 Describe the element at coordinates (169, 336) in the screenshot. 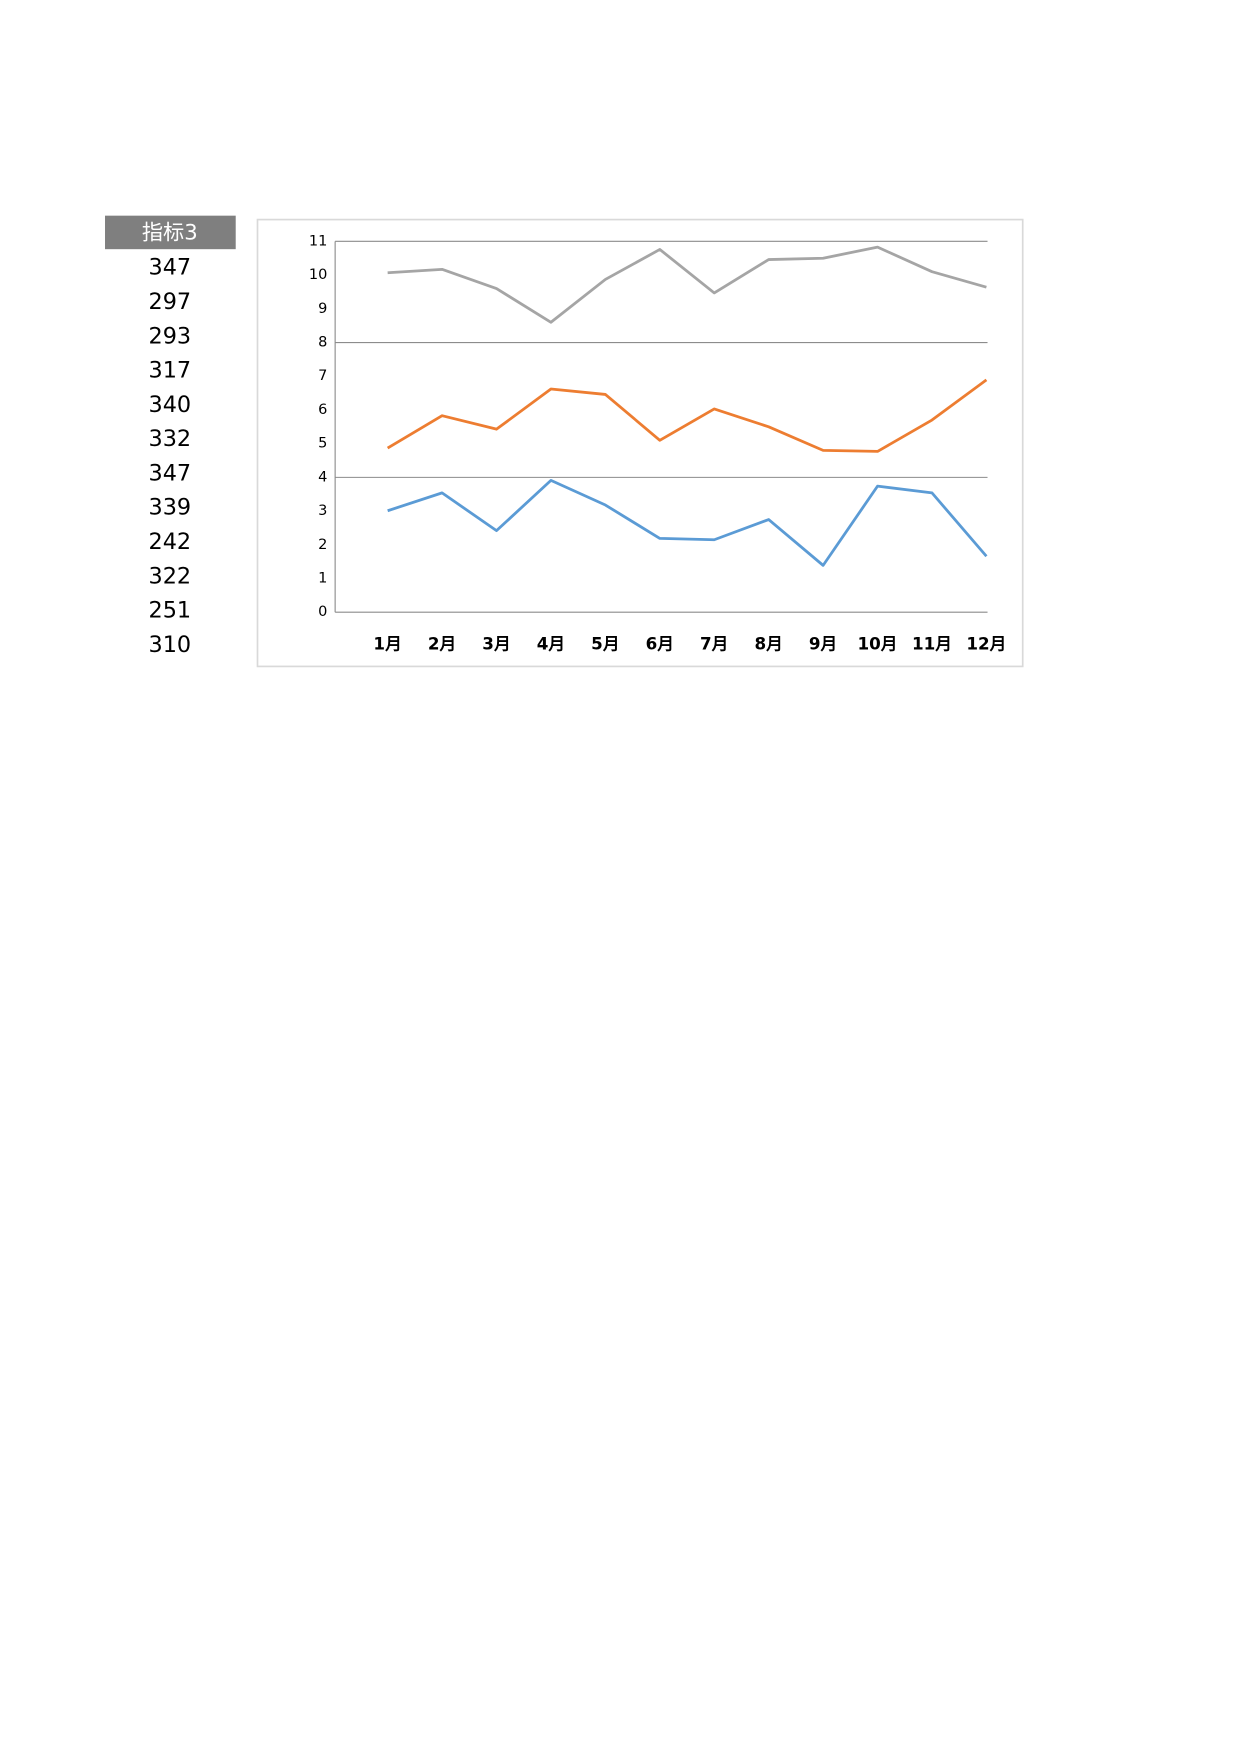

I see `table-cell: 293` at that location.